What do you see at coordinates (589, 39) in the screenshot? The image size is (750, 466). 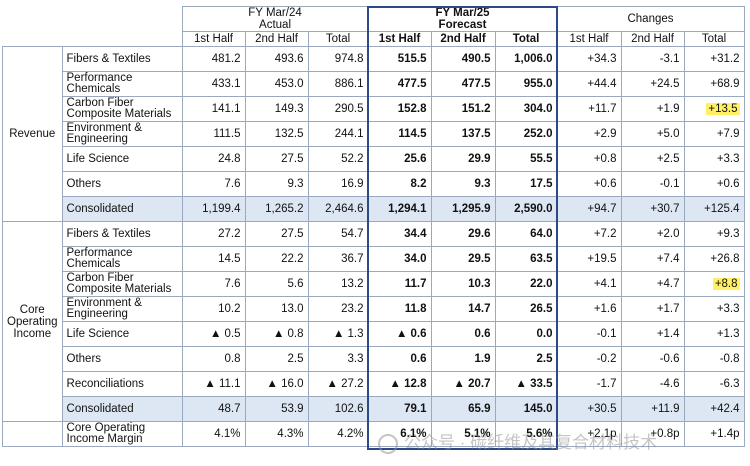 I see `changes-1st-half-header: 1st Half` at bounding box center [589, 39].